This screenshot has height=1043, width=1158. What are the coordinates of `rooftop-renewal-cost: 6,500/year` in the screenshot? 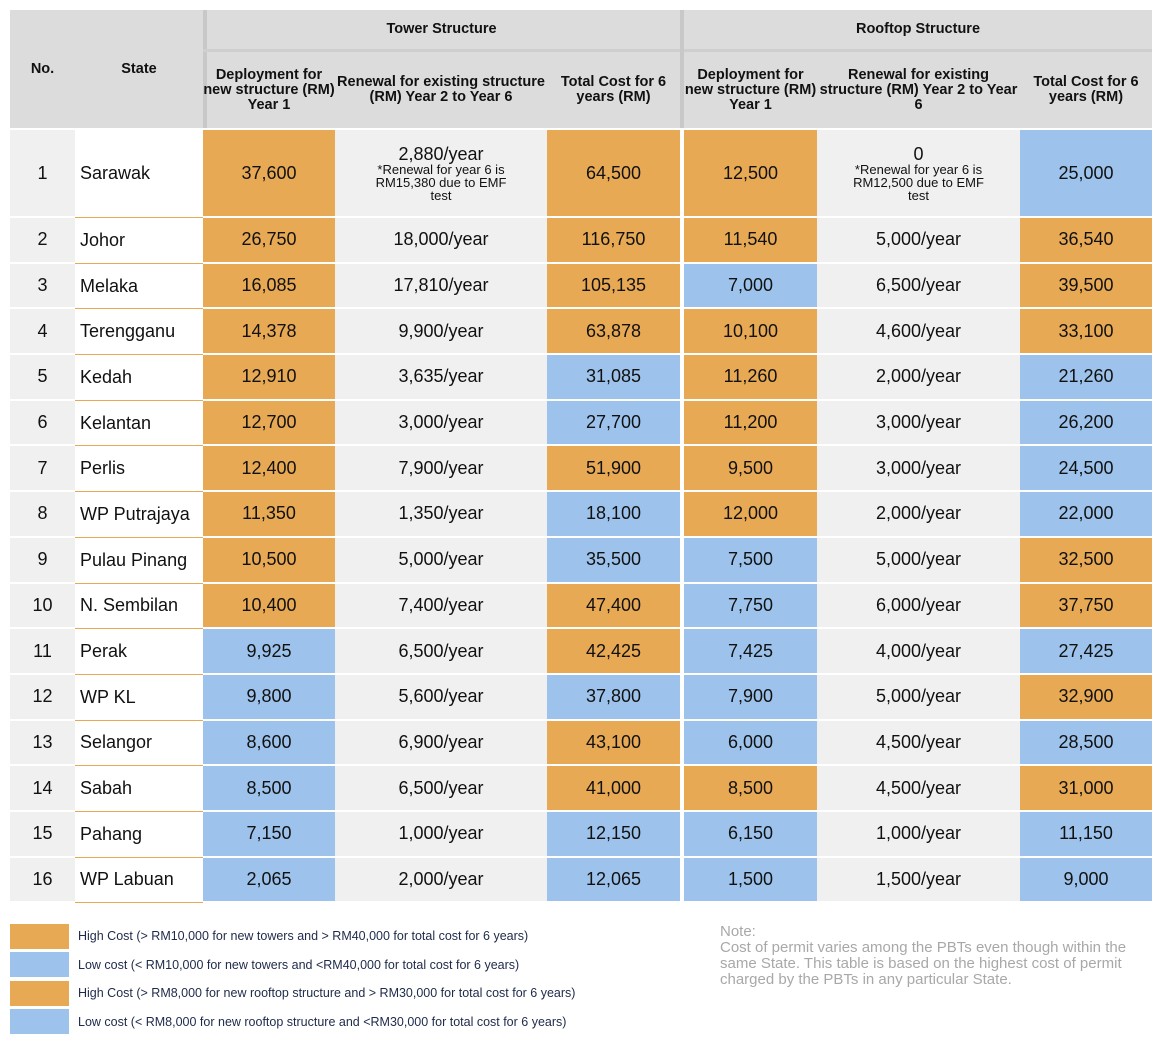 It's located at (918, 286).